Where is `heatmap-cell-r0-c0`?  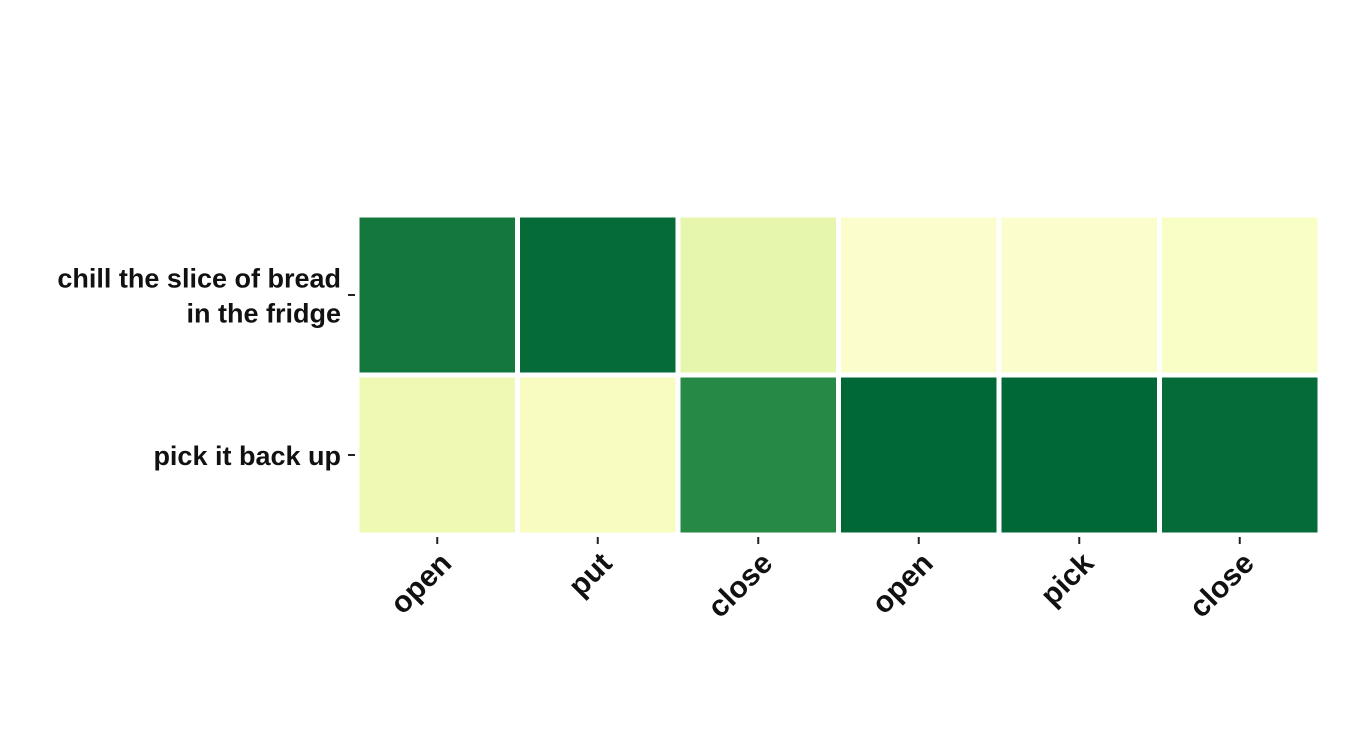
heatmap-cell-r0-c0 is located at coordinates (437, 295).